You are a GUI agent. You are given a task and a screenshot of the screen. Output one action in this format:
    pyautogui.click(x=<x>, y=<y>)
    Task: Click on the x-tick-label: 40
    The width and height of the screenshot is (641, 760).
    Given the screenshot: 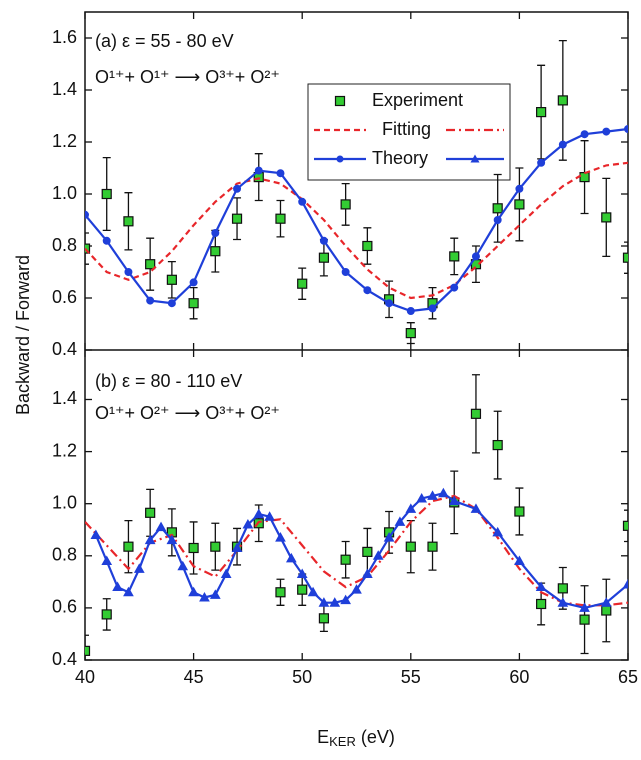 What is the action you would take?
    pyautogui.click(x=85, y=677)
    